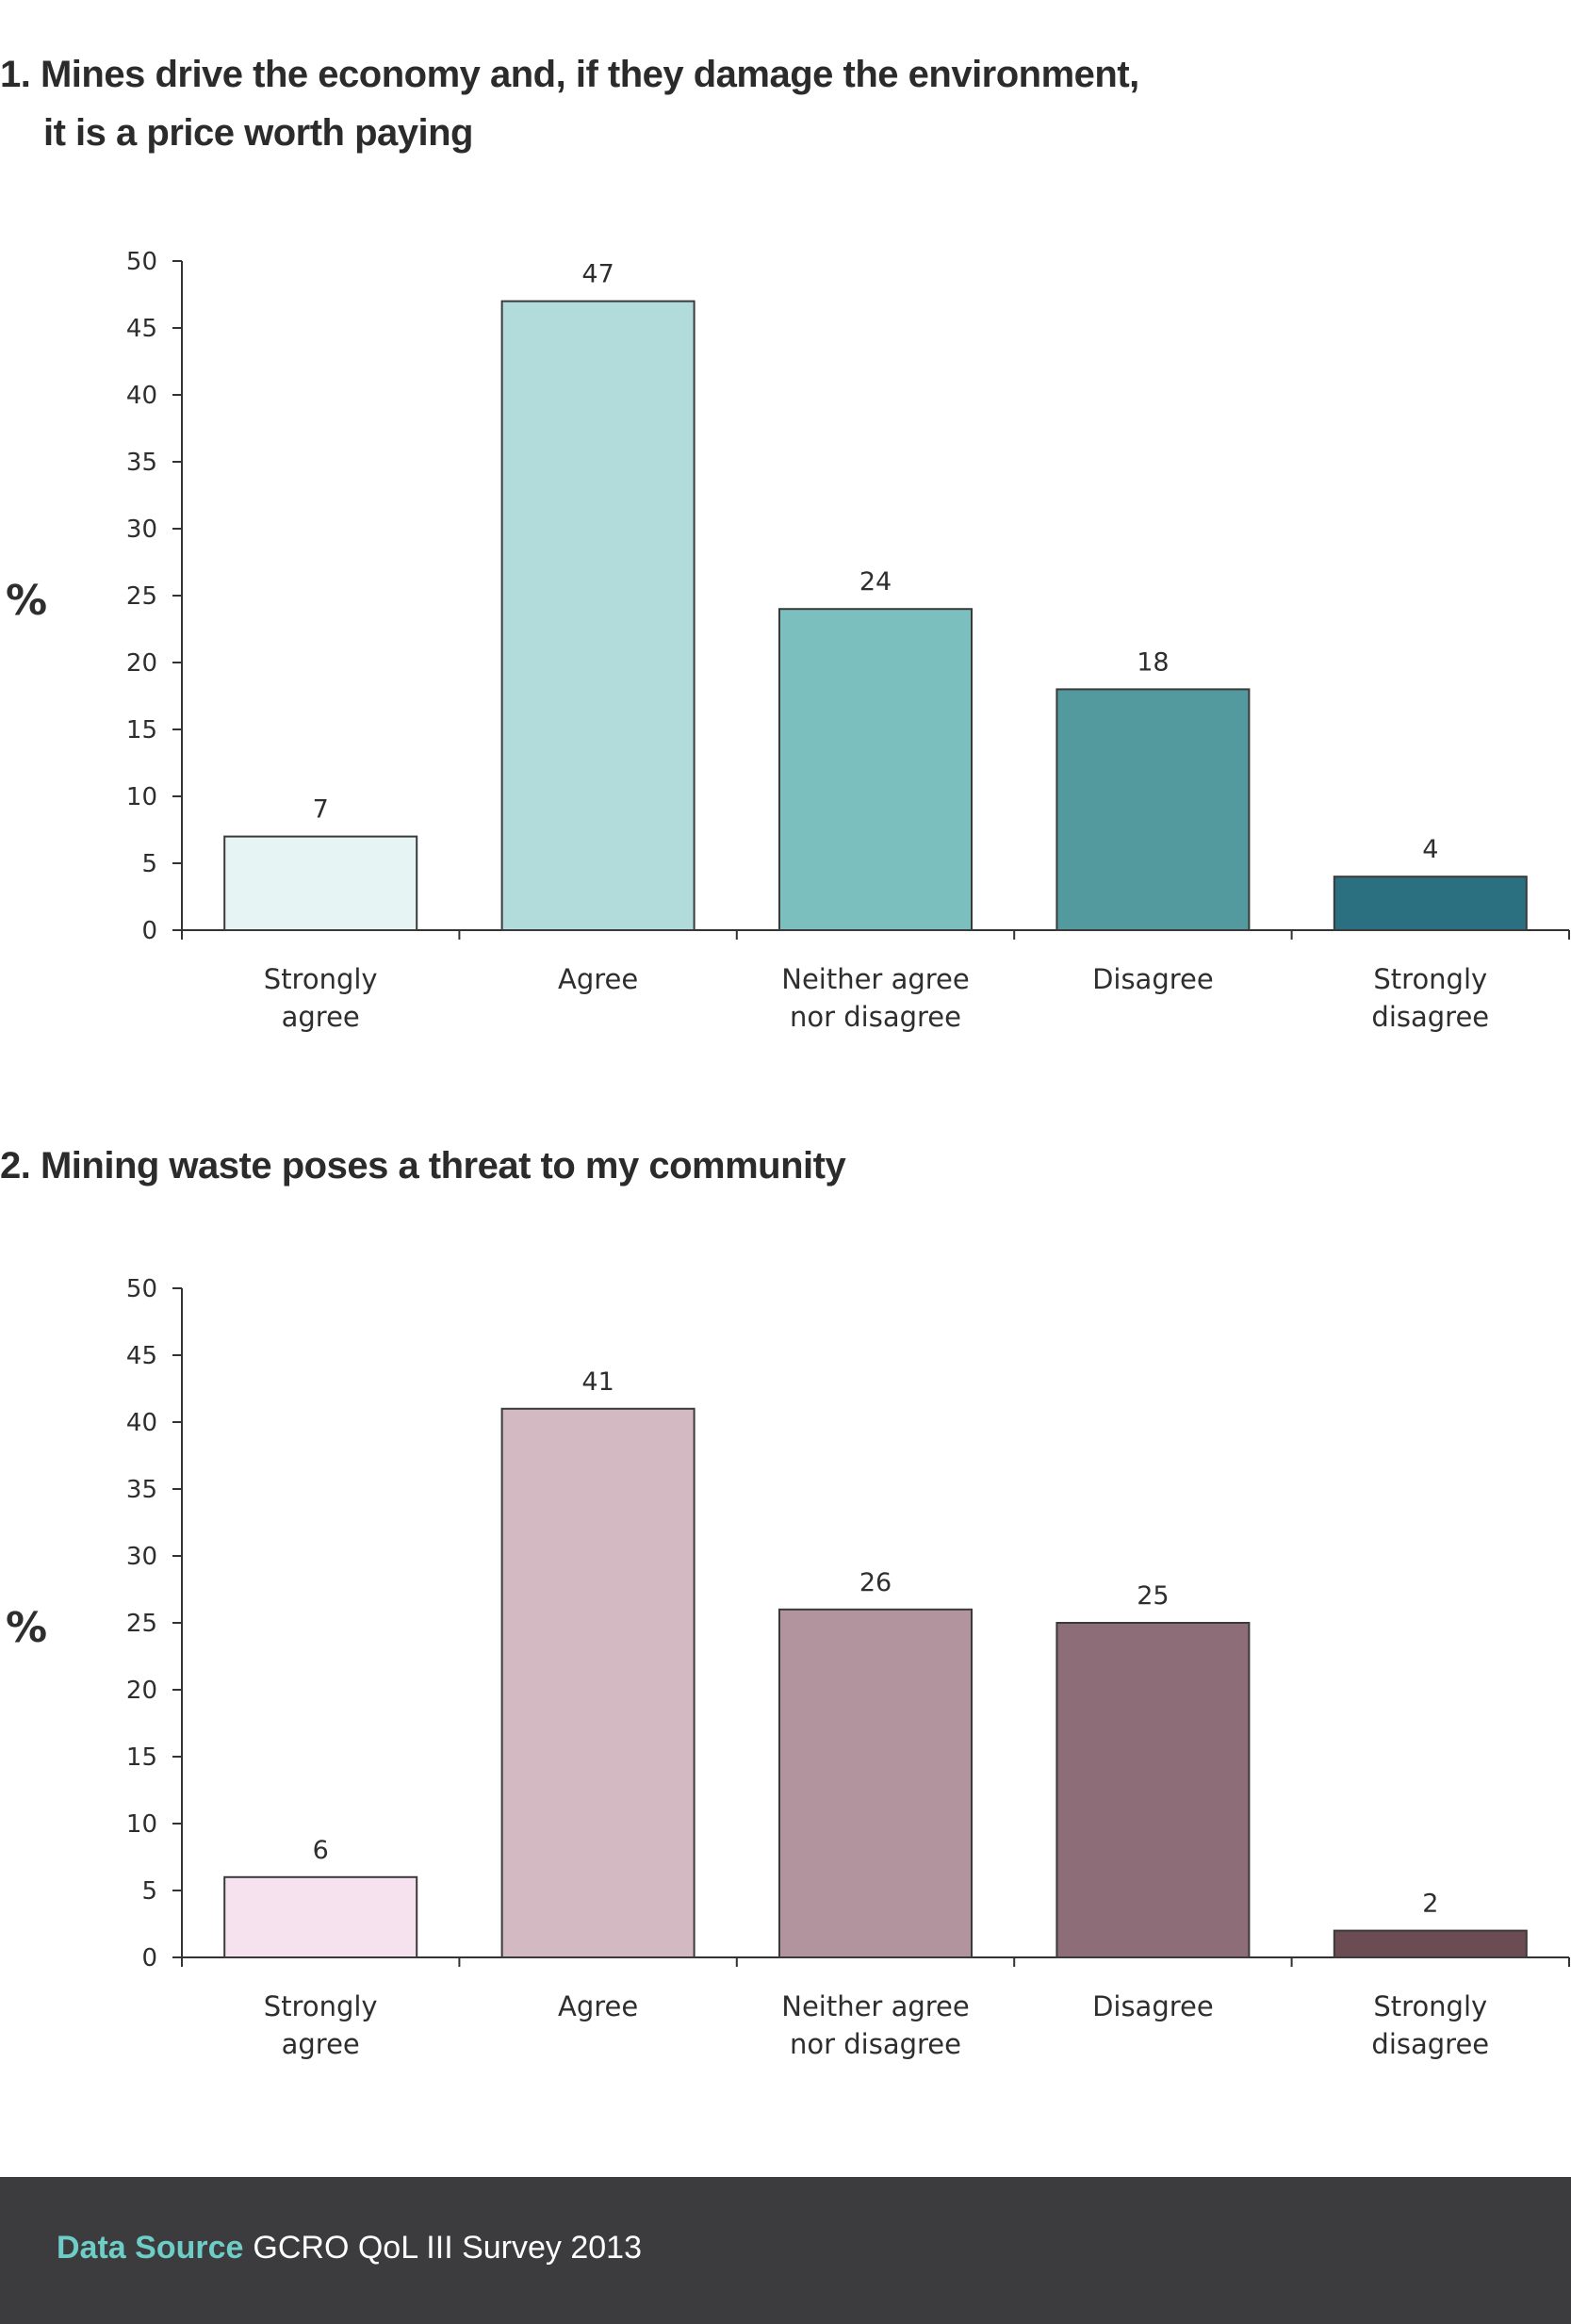 The width and height of the screenshot is (1571, 2324). What do you see at coordinates (141, 730) in the screenshot?
I see `chart-1-y-tick-label: 15` at bounding box center [141, 730].